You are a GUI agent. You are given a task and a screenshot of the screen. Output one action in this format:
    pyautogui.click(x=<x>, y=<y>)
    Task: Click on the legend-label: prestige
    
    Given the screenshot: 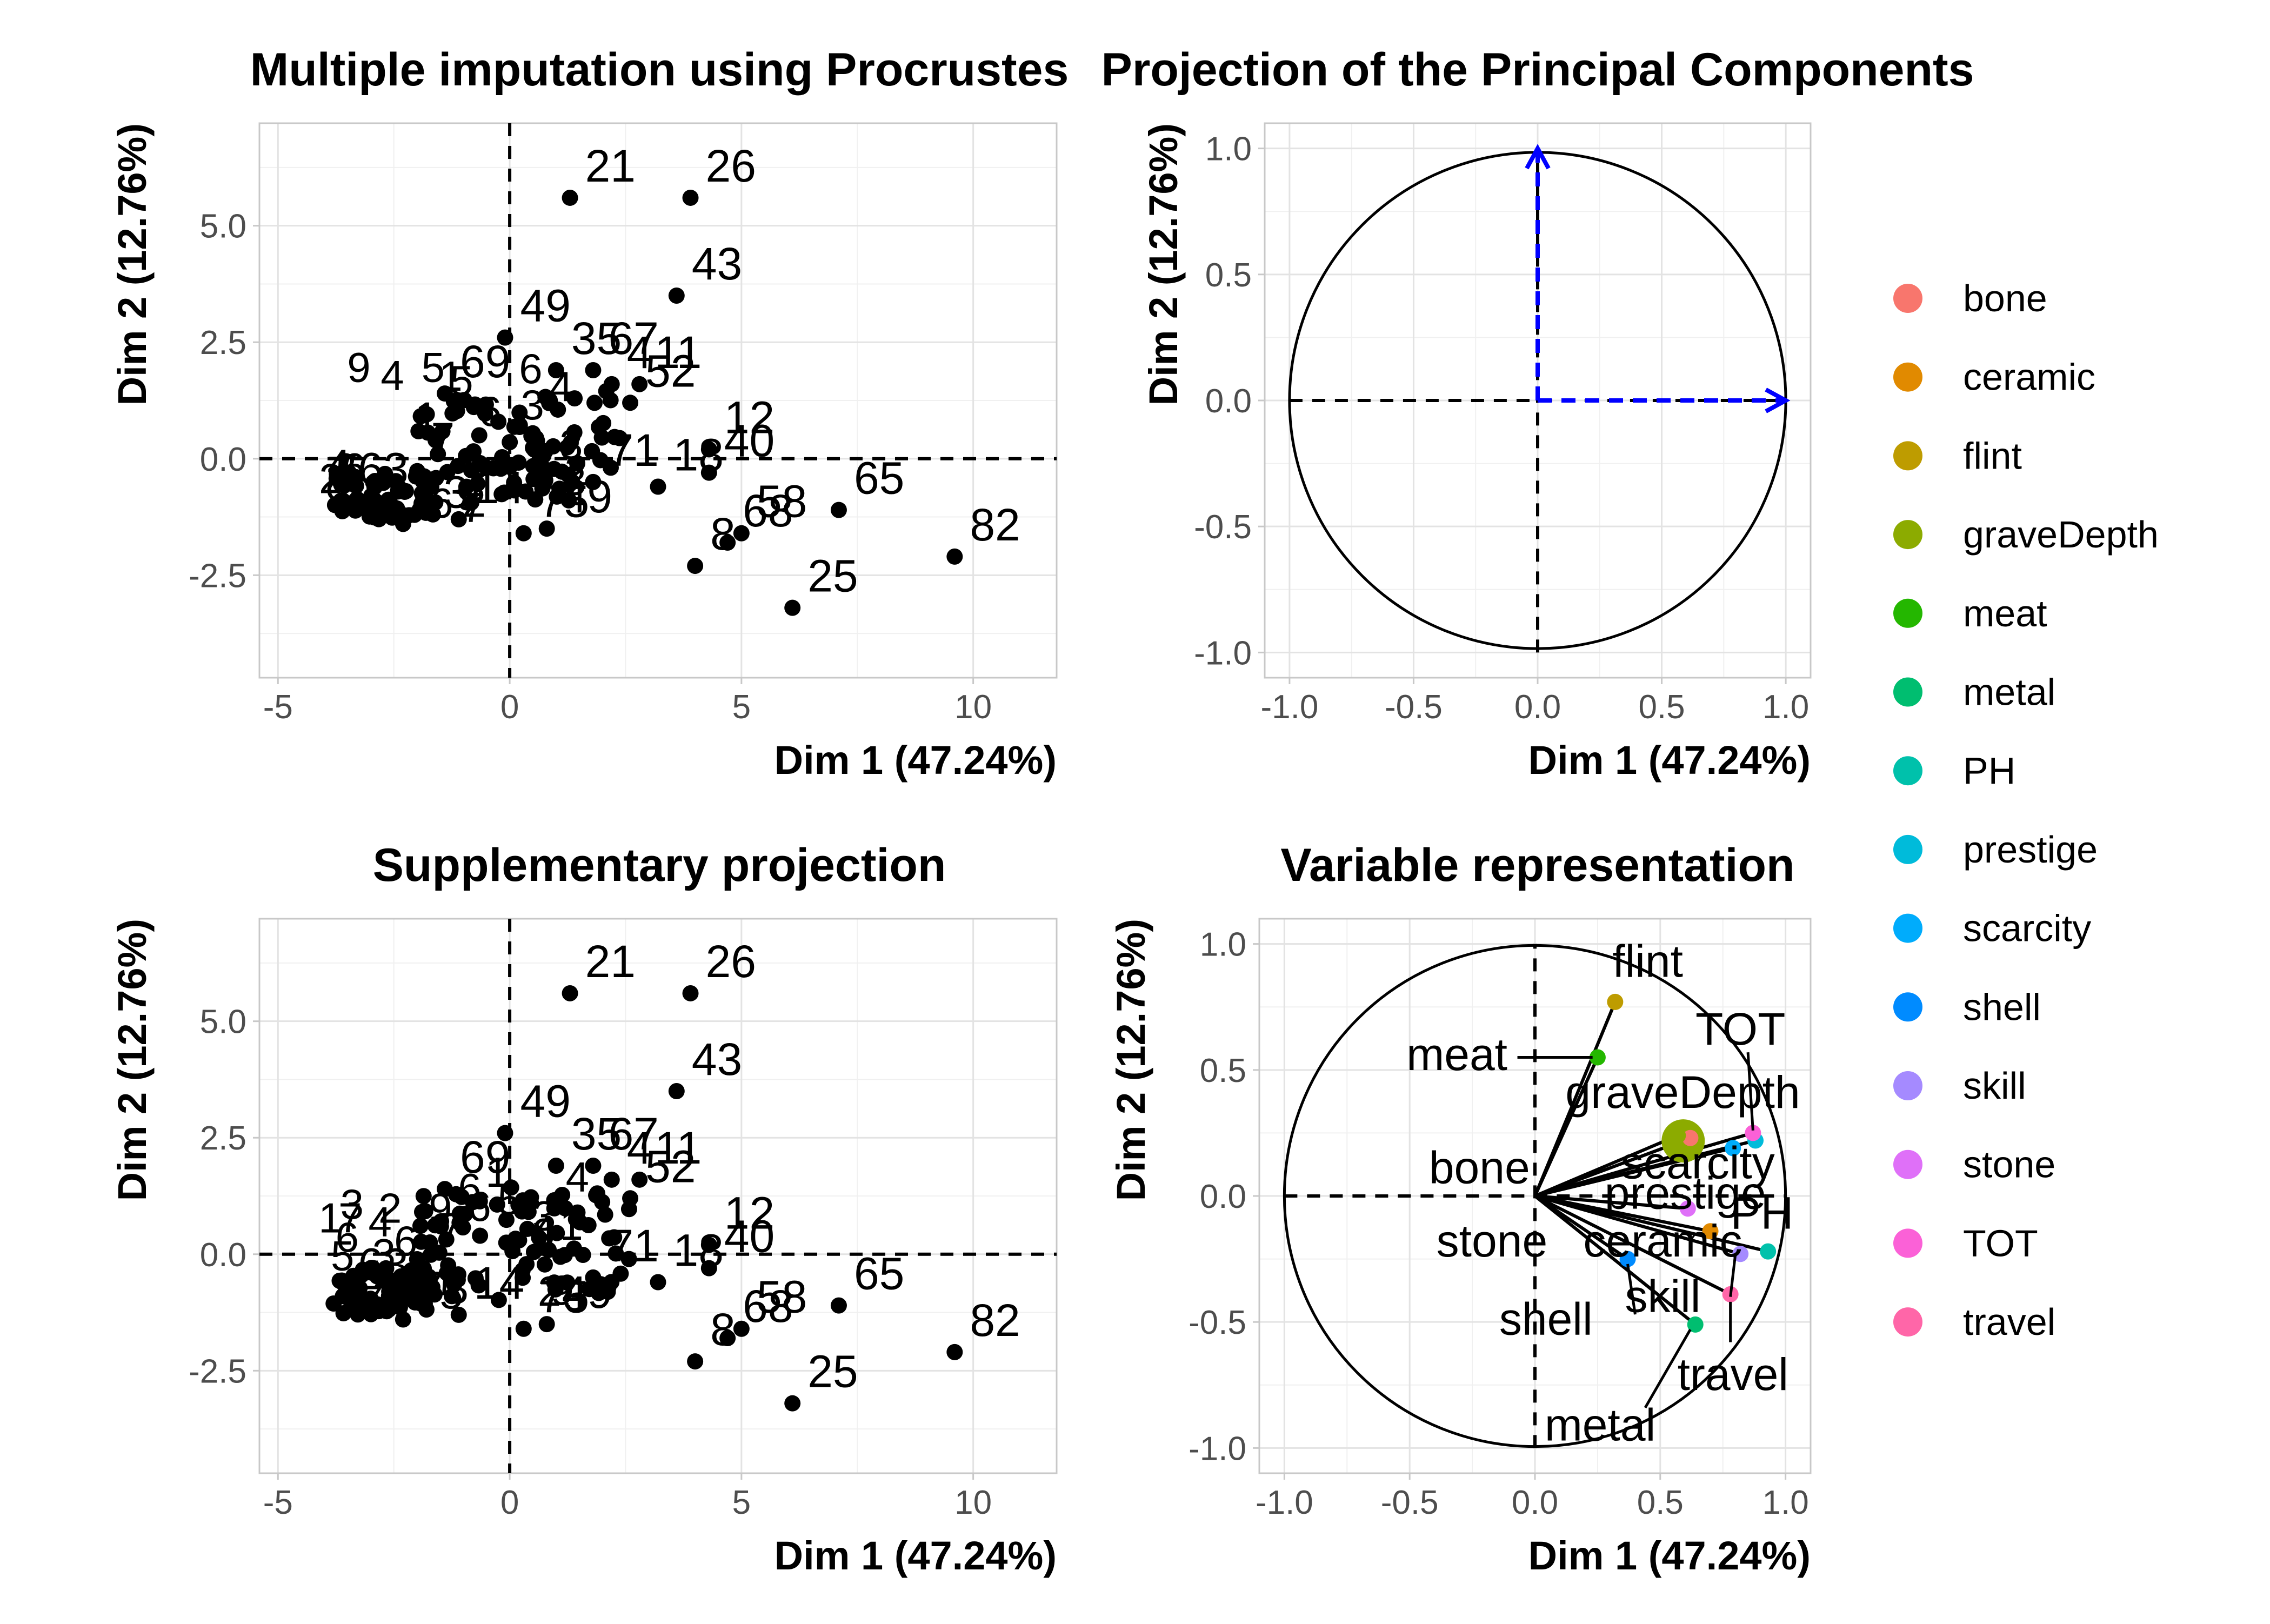 What is the action you would take?
    pyautogui.click(x=2030, y=850)
    